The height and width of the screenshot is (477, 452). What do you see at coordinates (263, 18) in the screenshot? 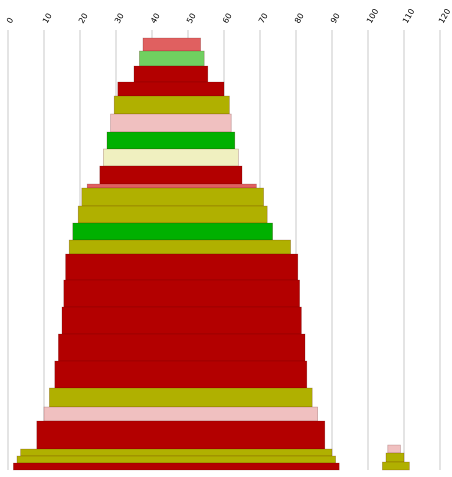
I see `x-tick-label: 70` at bounding box center [263, 18].